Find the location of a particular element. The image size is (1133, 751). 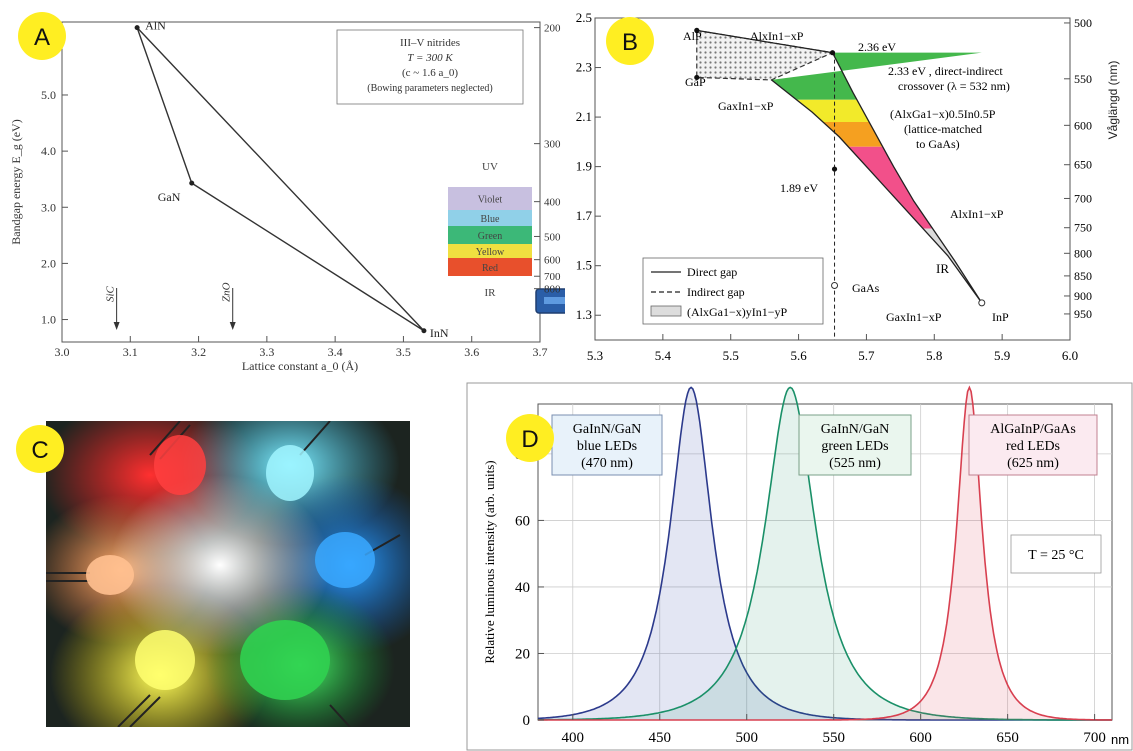

panel-a-band-label-blue: Blue is located at coordinates (490, 219).